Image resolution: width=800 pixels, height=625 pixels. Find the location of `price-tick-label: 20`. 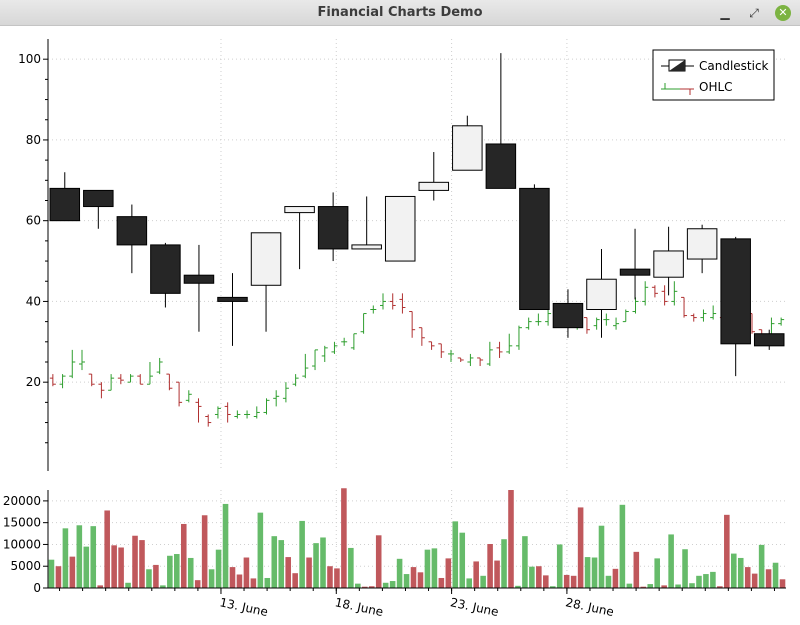

price-tick-label: 20 is located at coordinates (33, 382).